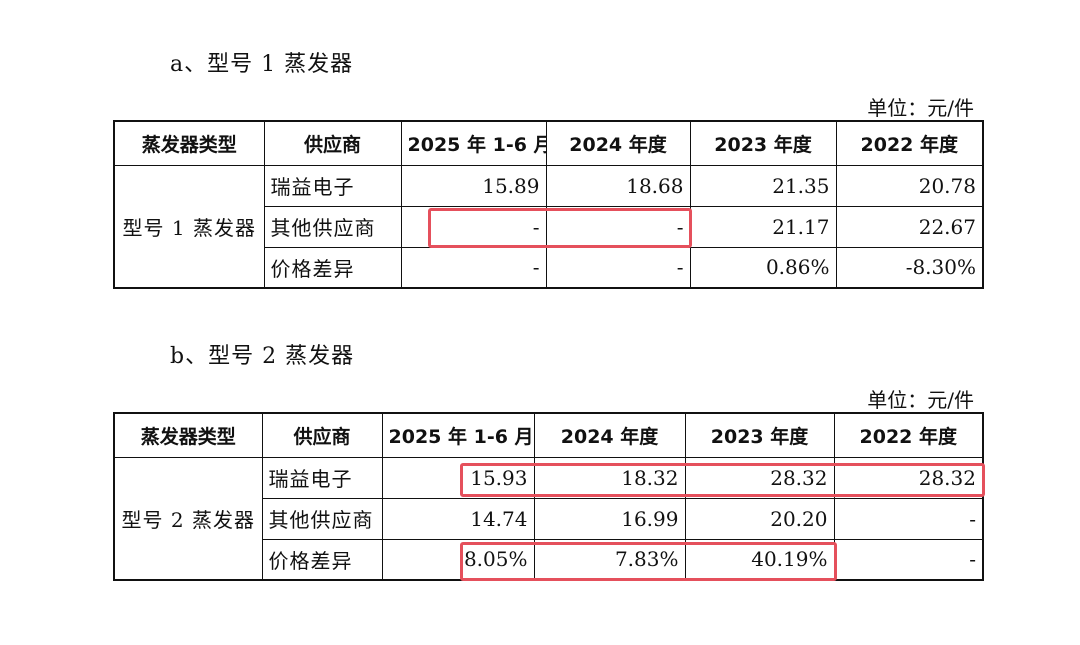 The image size is (1080, 645). I want to click on section-b-unit: 单位：元/件, so click(920, 400).